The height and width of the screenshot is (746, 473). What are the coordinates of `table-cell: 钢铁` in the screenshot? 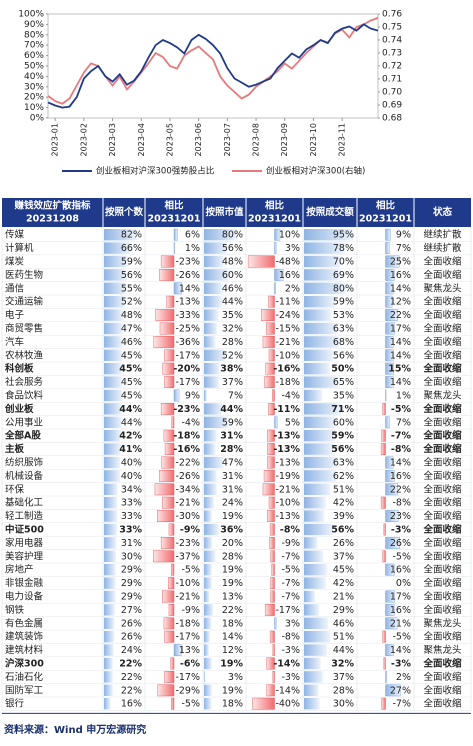 It's located at (15, 610).